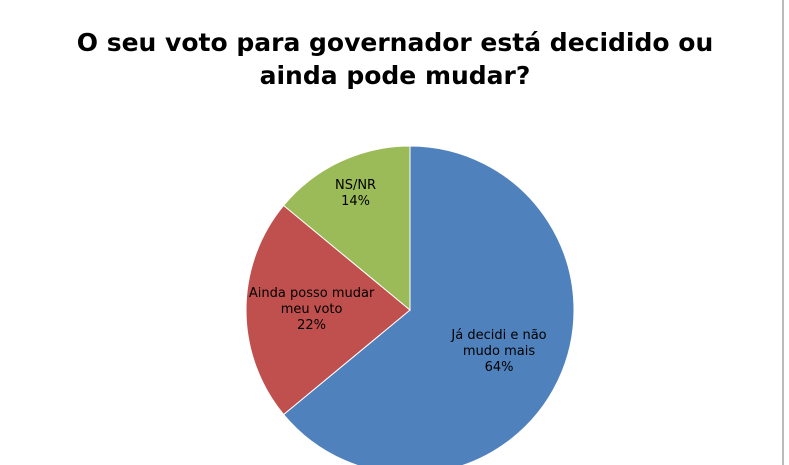  I want to click on slice-category: Já decidi e não mudo mais, so click(499, 343).